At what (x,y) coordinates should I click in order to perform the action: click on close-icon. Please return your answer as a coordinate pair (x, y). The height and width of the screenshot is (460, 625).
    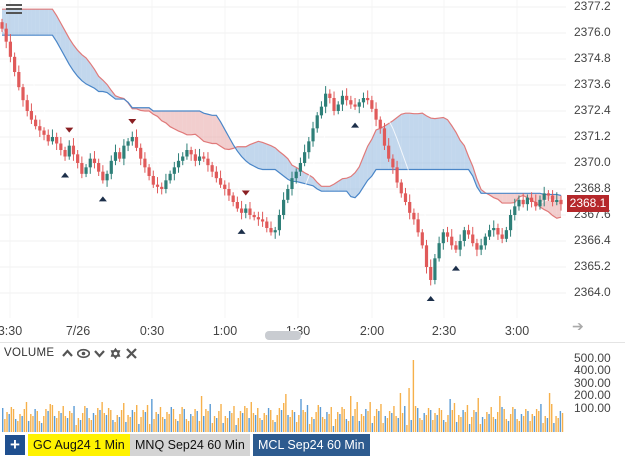
    Looking at the image, I should click on (131, 353).